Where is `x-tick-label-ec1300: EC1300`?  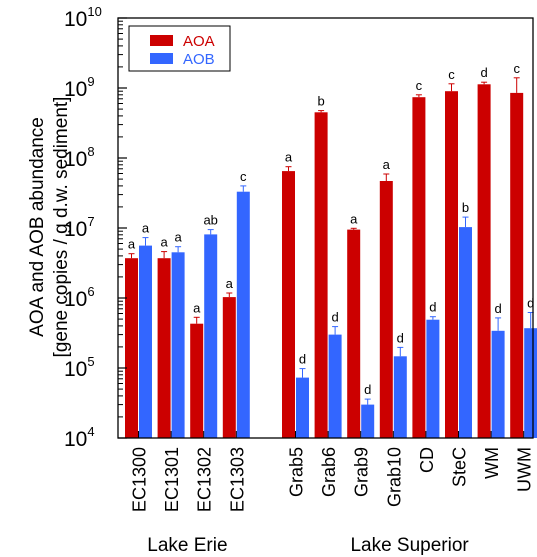
x-tick-label-ec1300: EC1300 is located at coordinates (140, 479).